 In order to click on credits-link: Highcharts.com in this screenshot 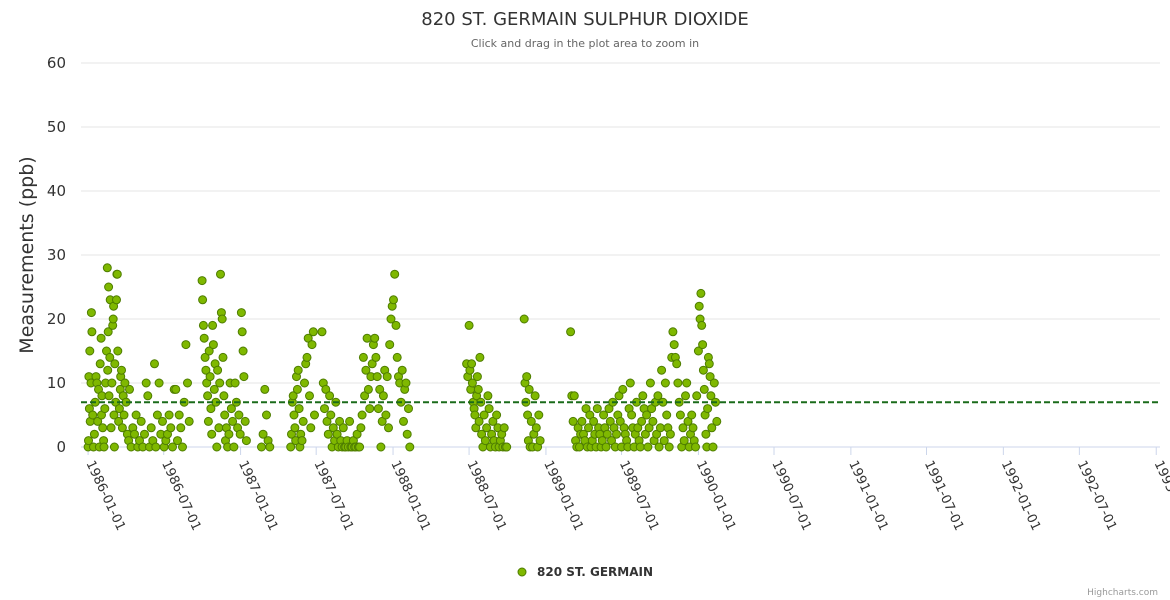, I will do `click(1122, 593)`.